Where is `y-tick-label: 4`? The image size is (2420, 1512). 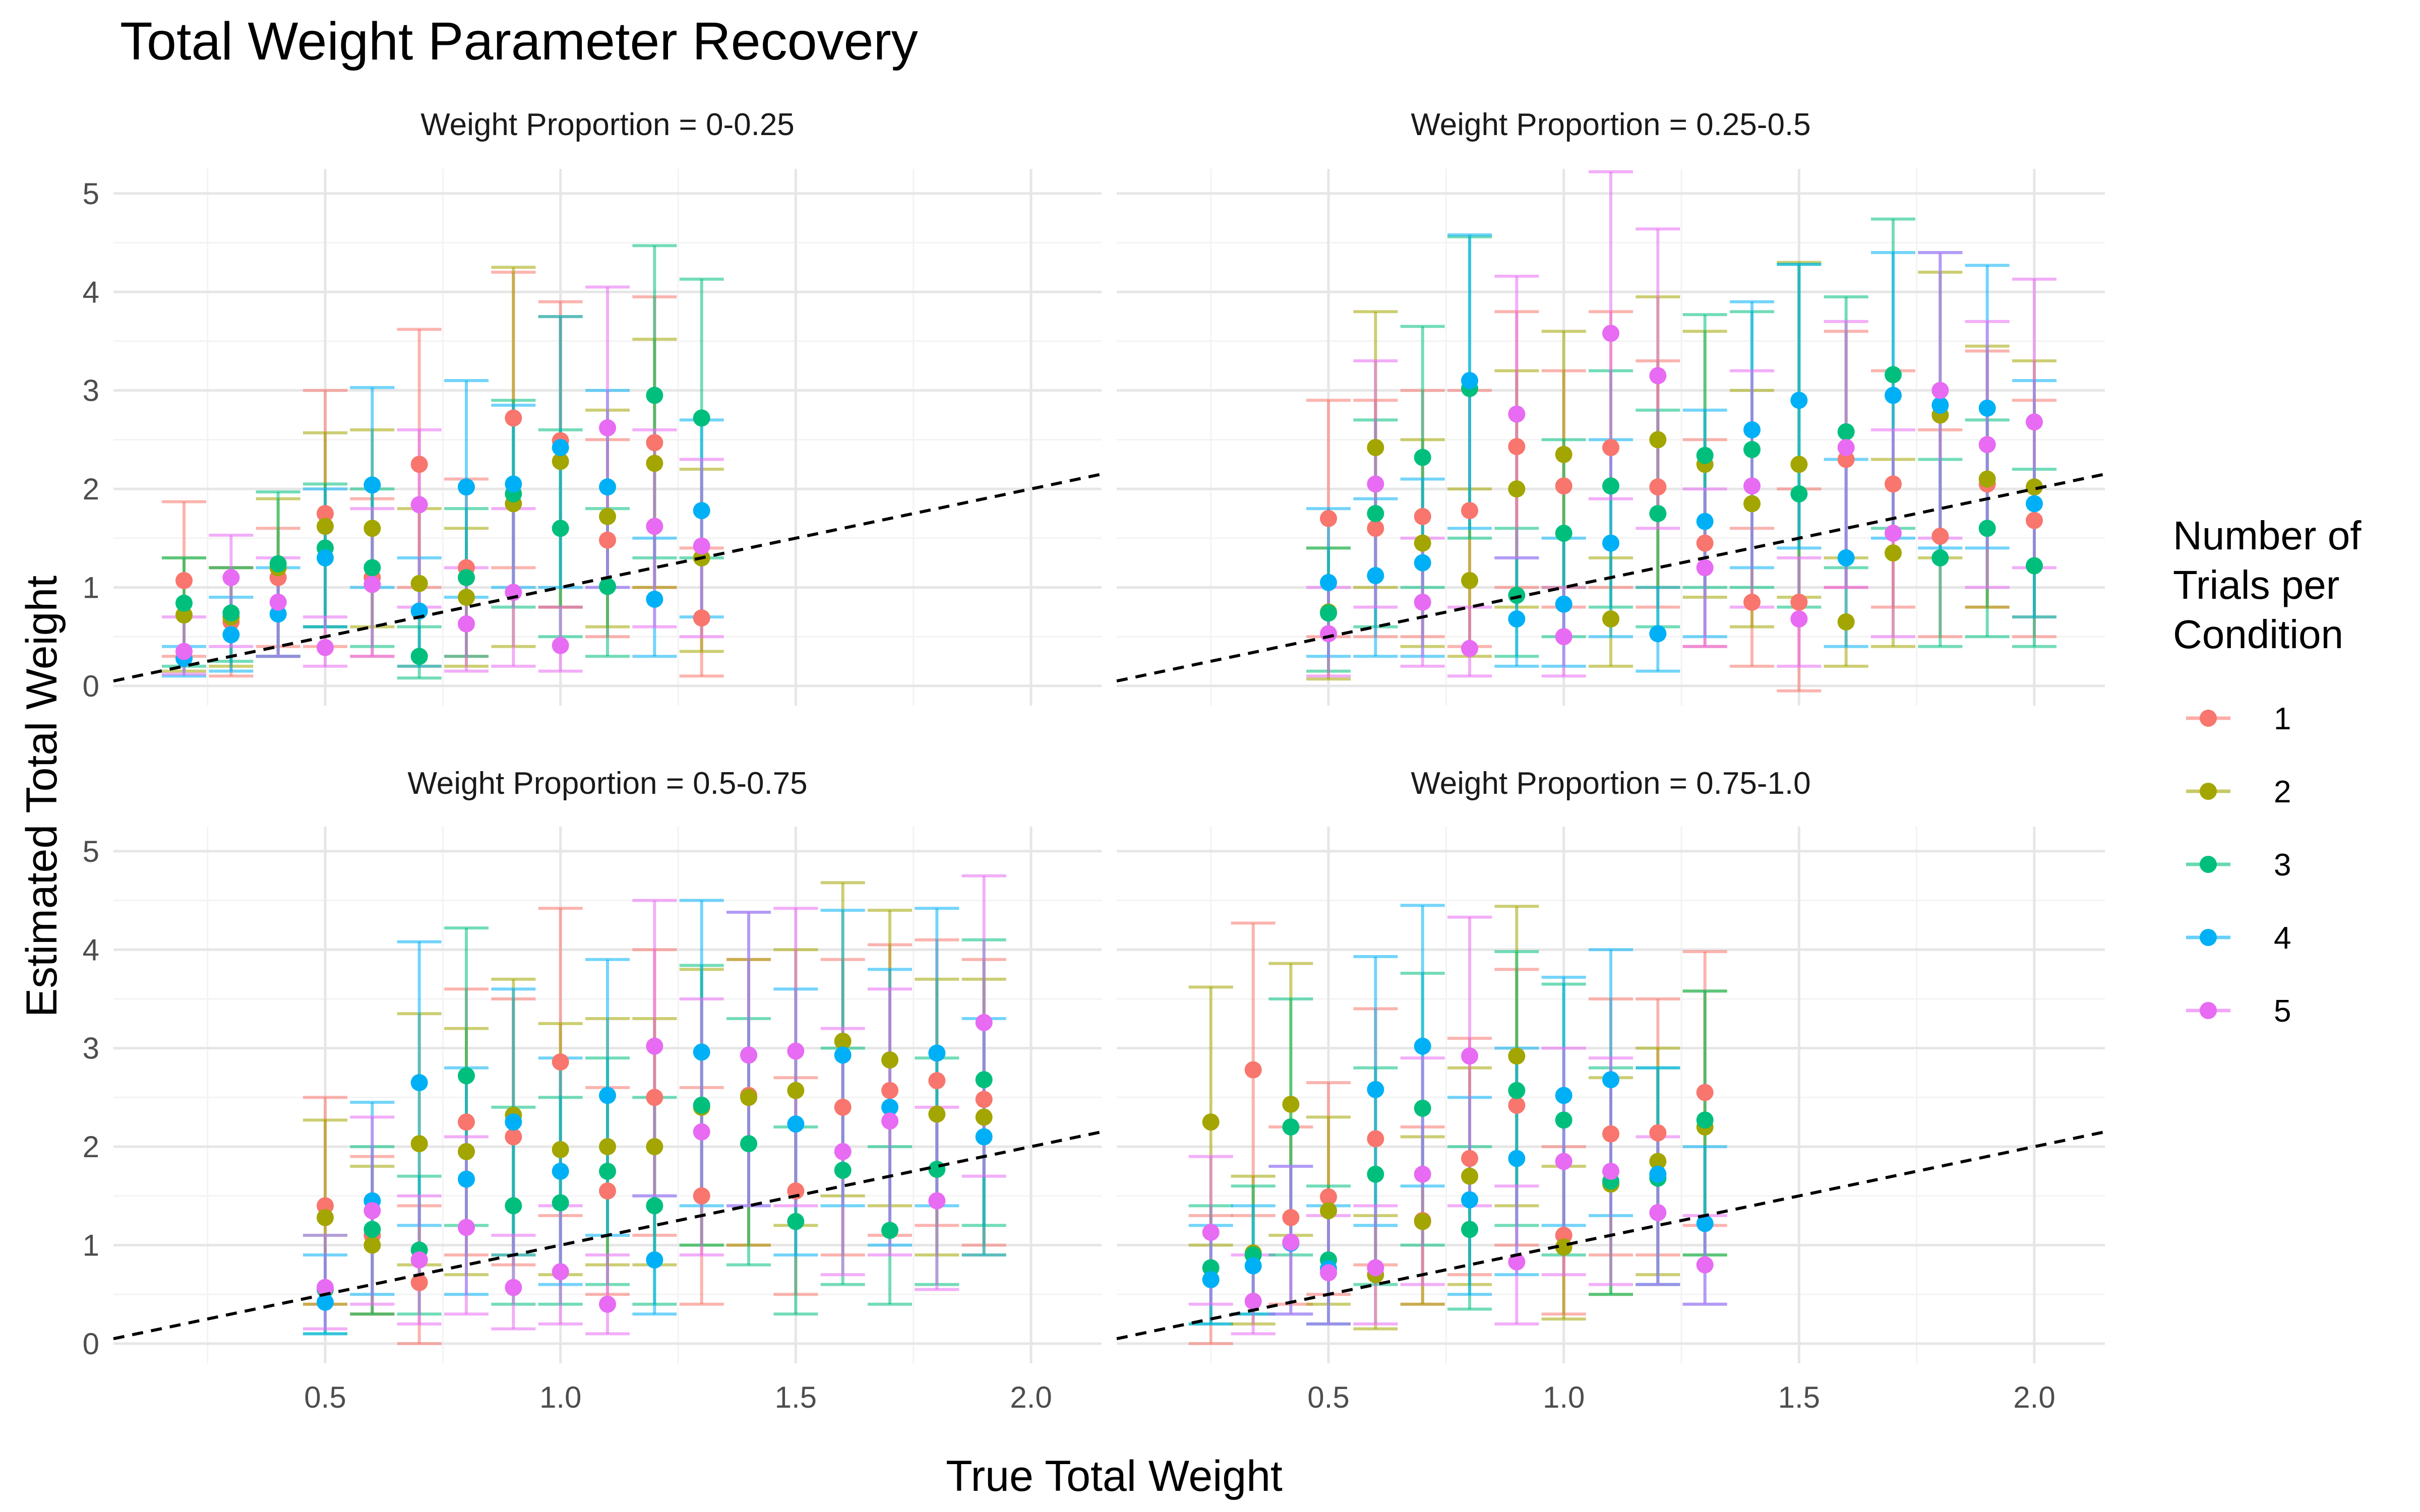
y-tick-label: 4 is located at coordinates (91, 292).